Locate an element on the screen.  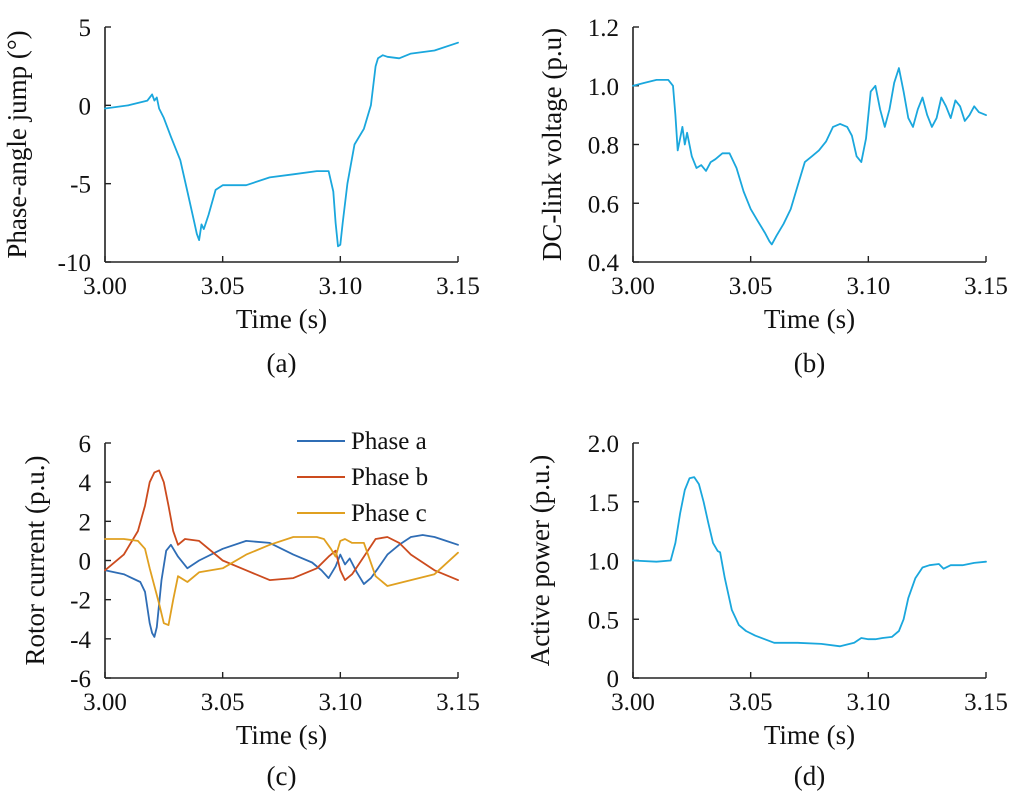
y-tick-label: 0.5 is located at coordinates (603, 620).